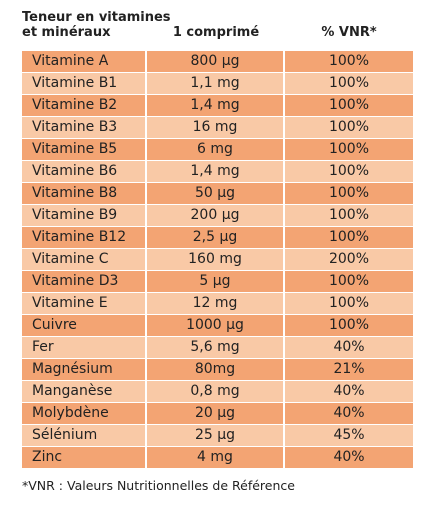 The width and height of the screenshot is (430, 506). I want to click on table-cell: Zinc, so click(84, 457).